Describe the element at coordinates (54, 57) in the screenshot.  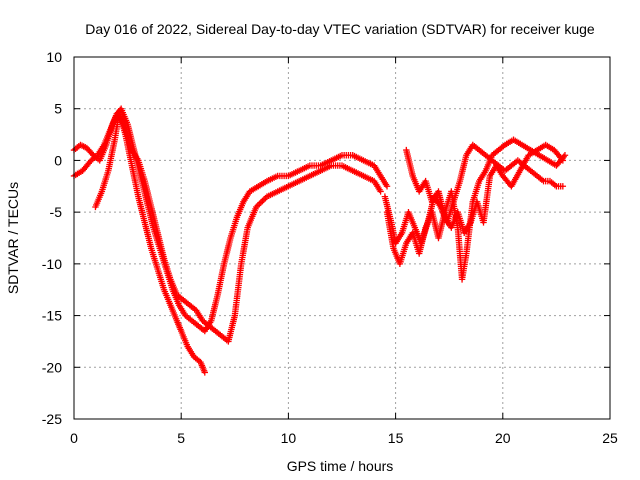
I see `y-tick-label: 10` at that location.